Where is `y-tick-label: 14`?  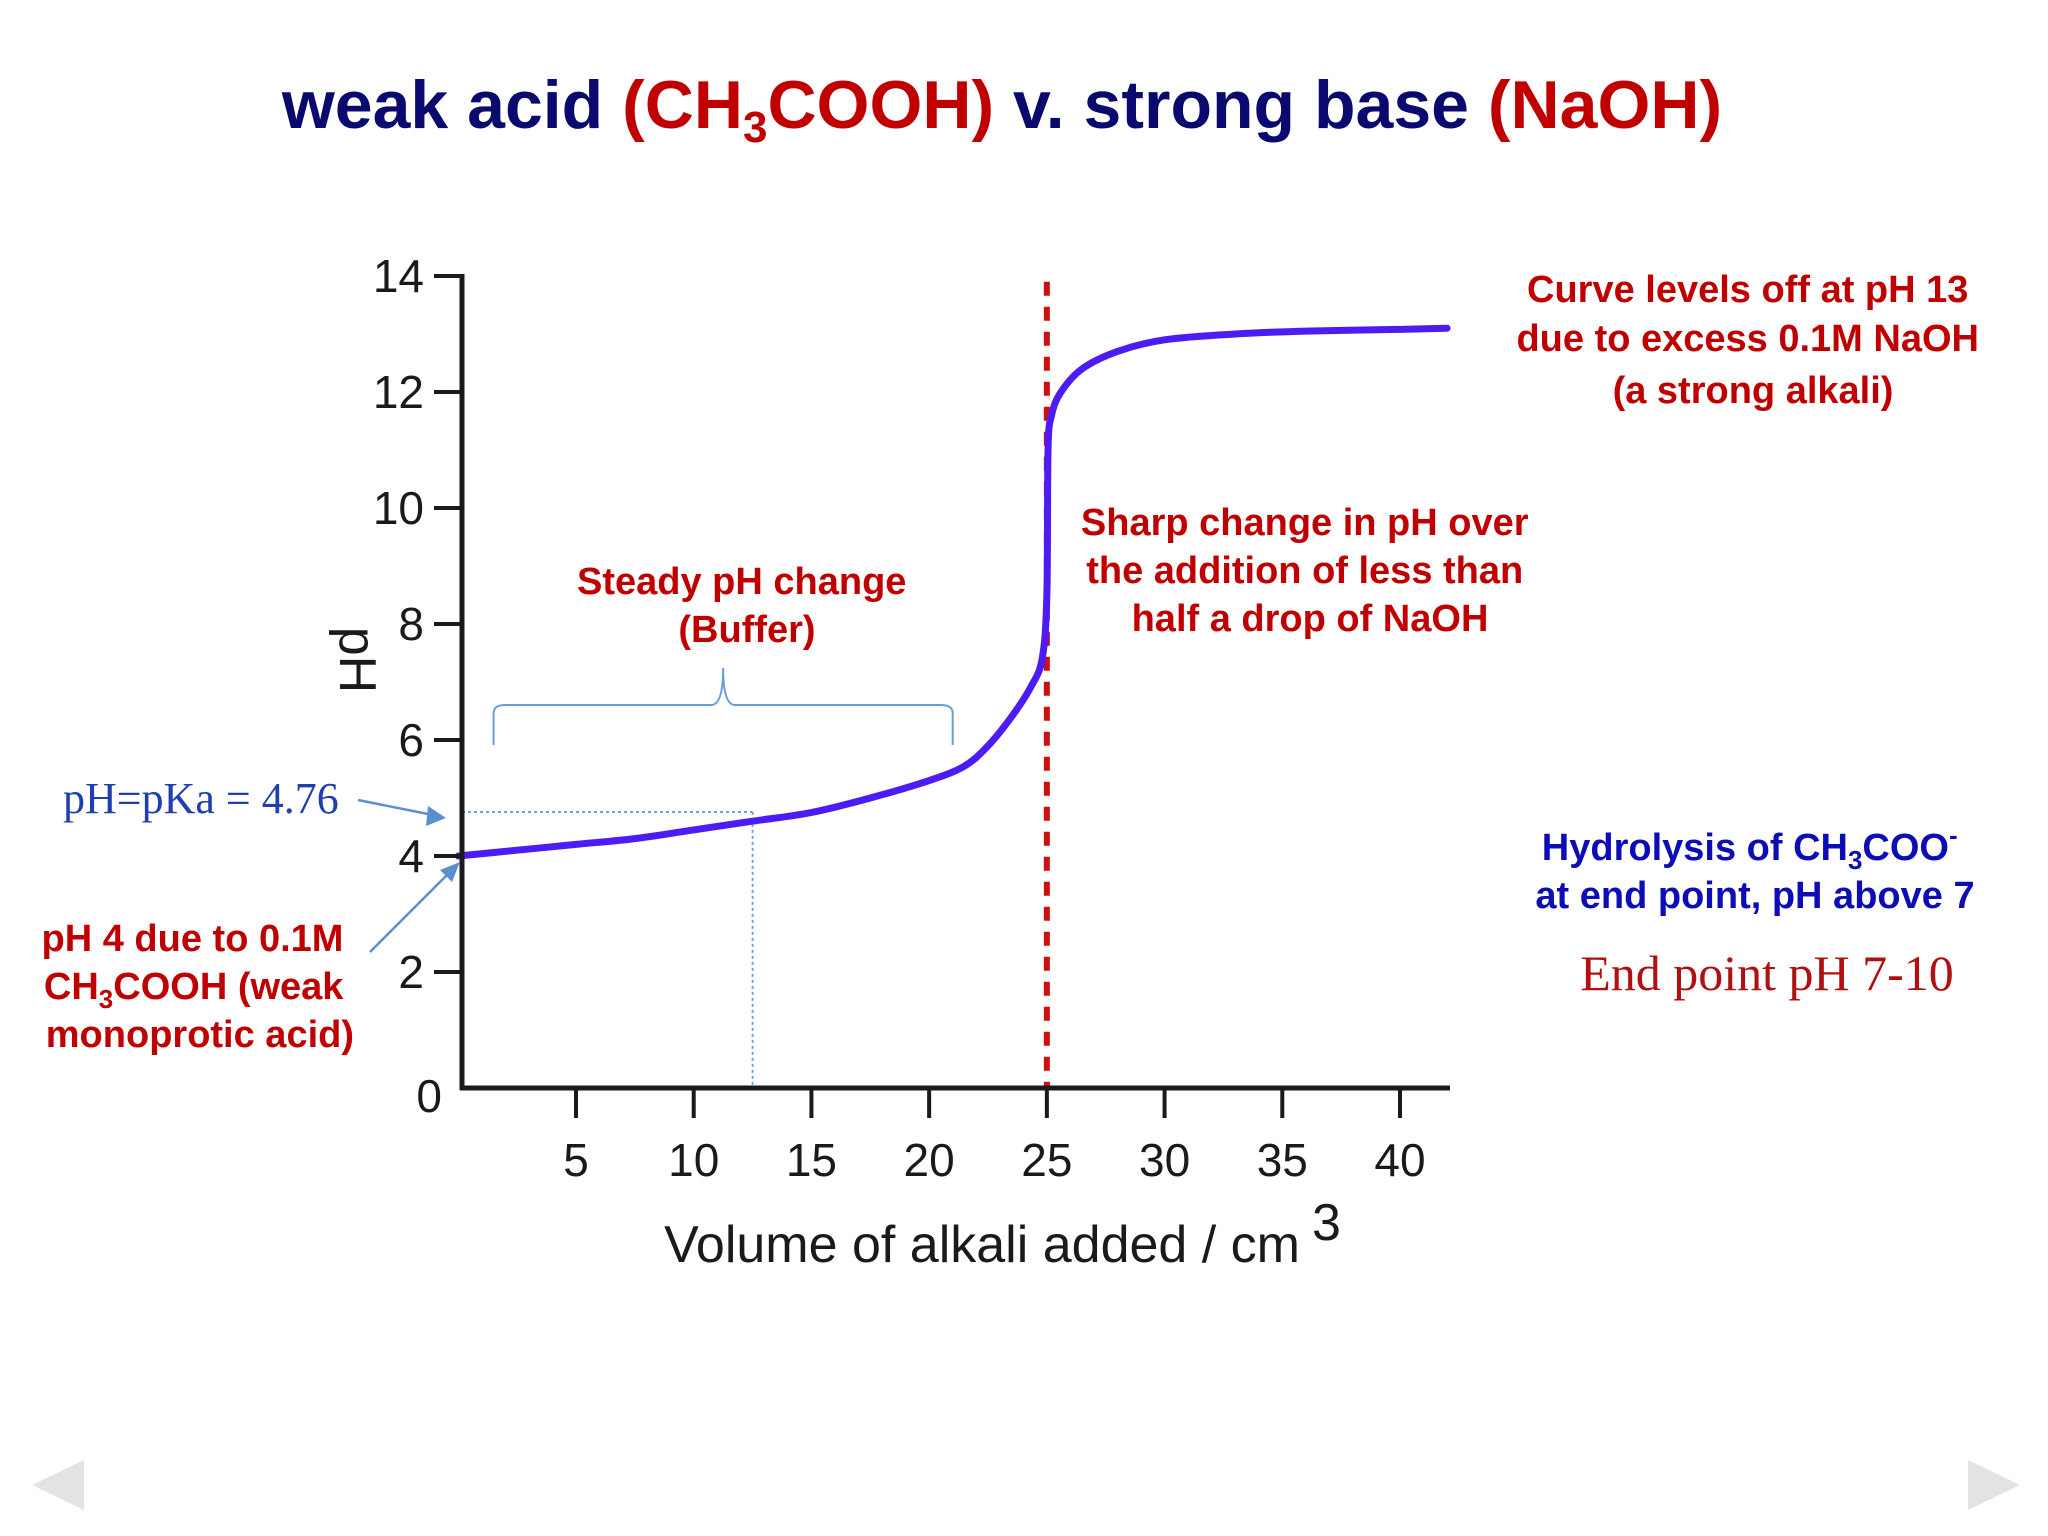 y-tick-label: 14 is located at coordinates (398, 276).